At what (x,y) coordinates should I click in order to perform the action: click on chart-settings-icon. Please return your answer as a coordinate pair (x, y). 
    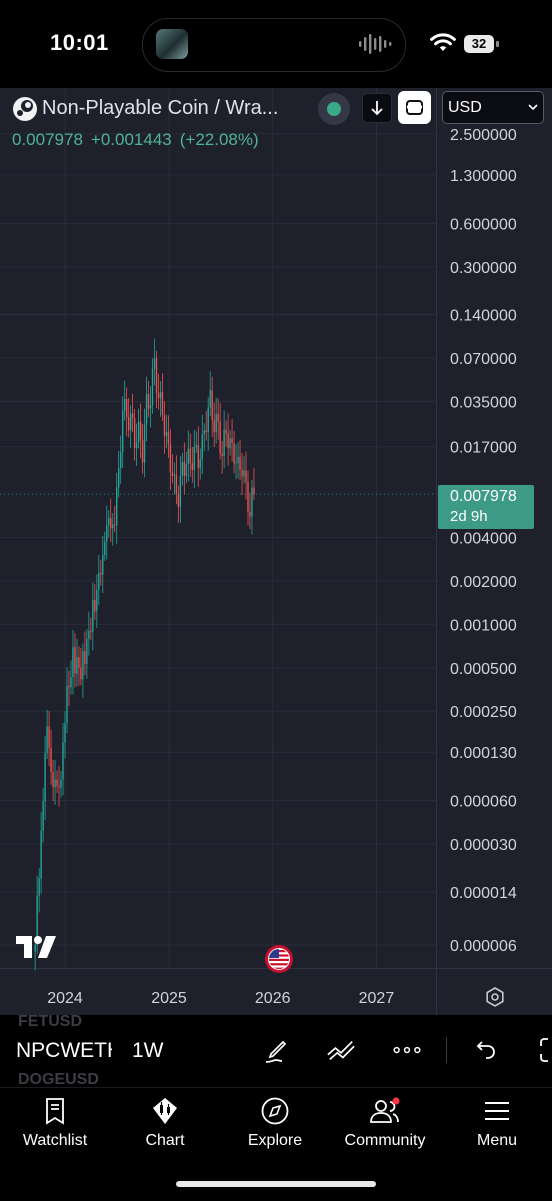
    Looking at the image, I should click on (495, 997).